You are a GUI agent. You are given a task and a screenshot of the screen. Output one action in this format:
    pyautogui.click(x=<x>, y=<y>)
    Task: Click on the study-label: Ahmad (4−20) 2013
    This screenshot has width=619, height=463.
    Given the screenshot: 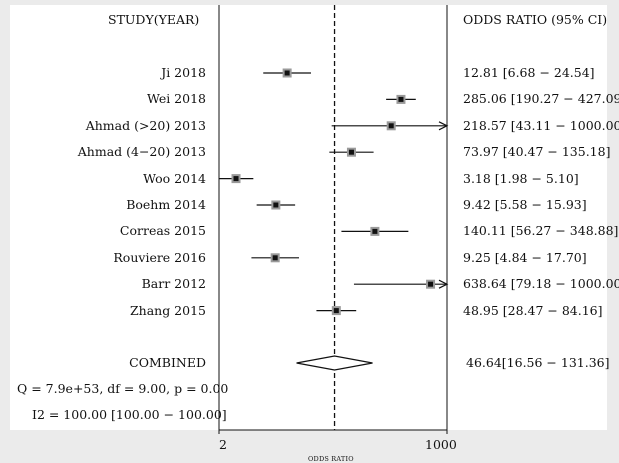 What is the action you would take?
    pyautogui.click(x=142, y=152)
    